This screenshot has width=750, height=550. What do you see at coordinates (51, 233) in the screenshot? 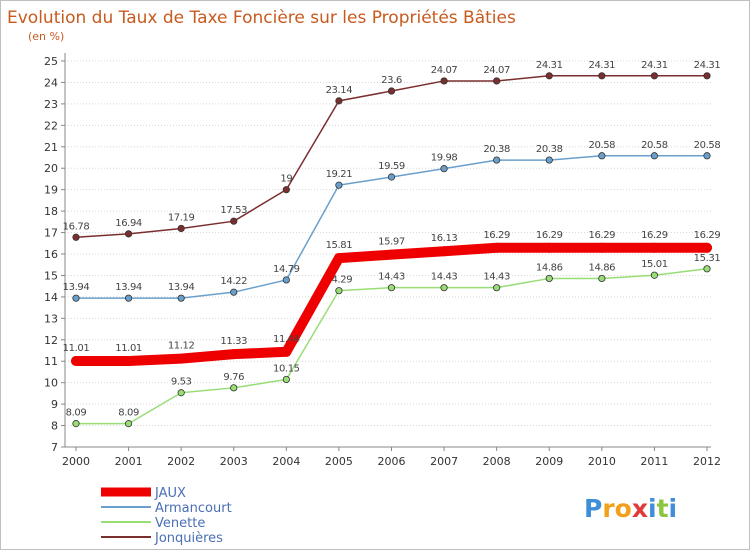
I see `y-tick-label: 17` at bounding box center [51, 233].